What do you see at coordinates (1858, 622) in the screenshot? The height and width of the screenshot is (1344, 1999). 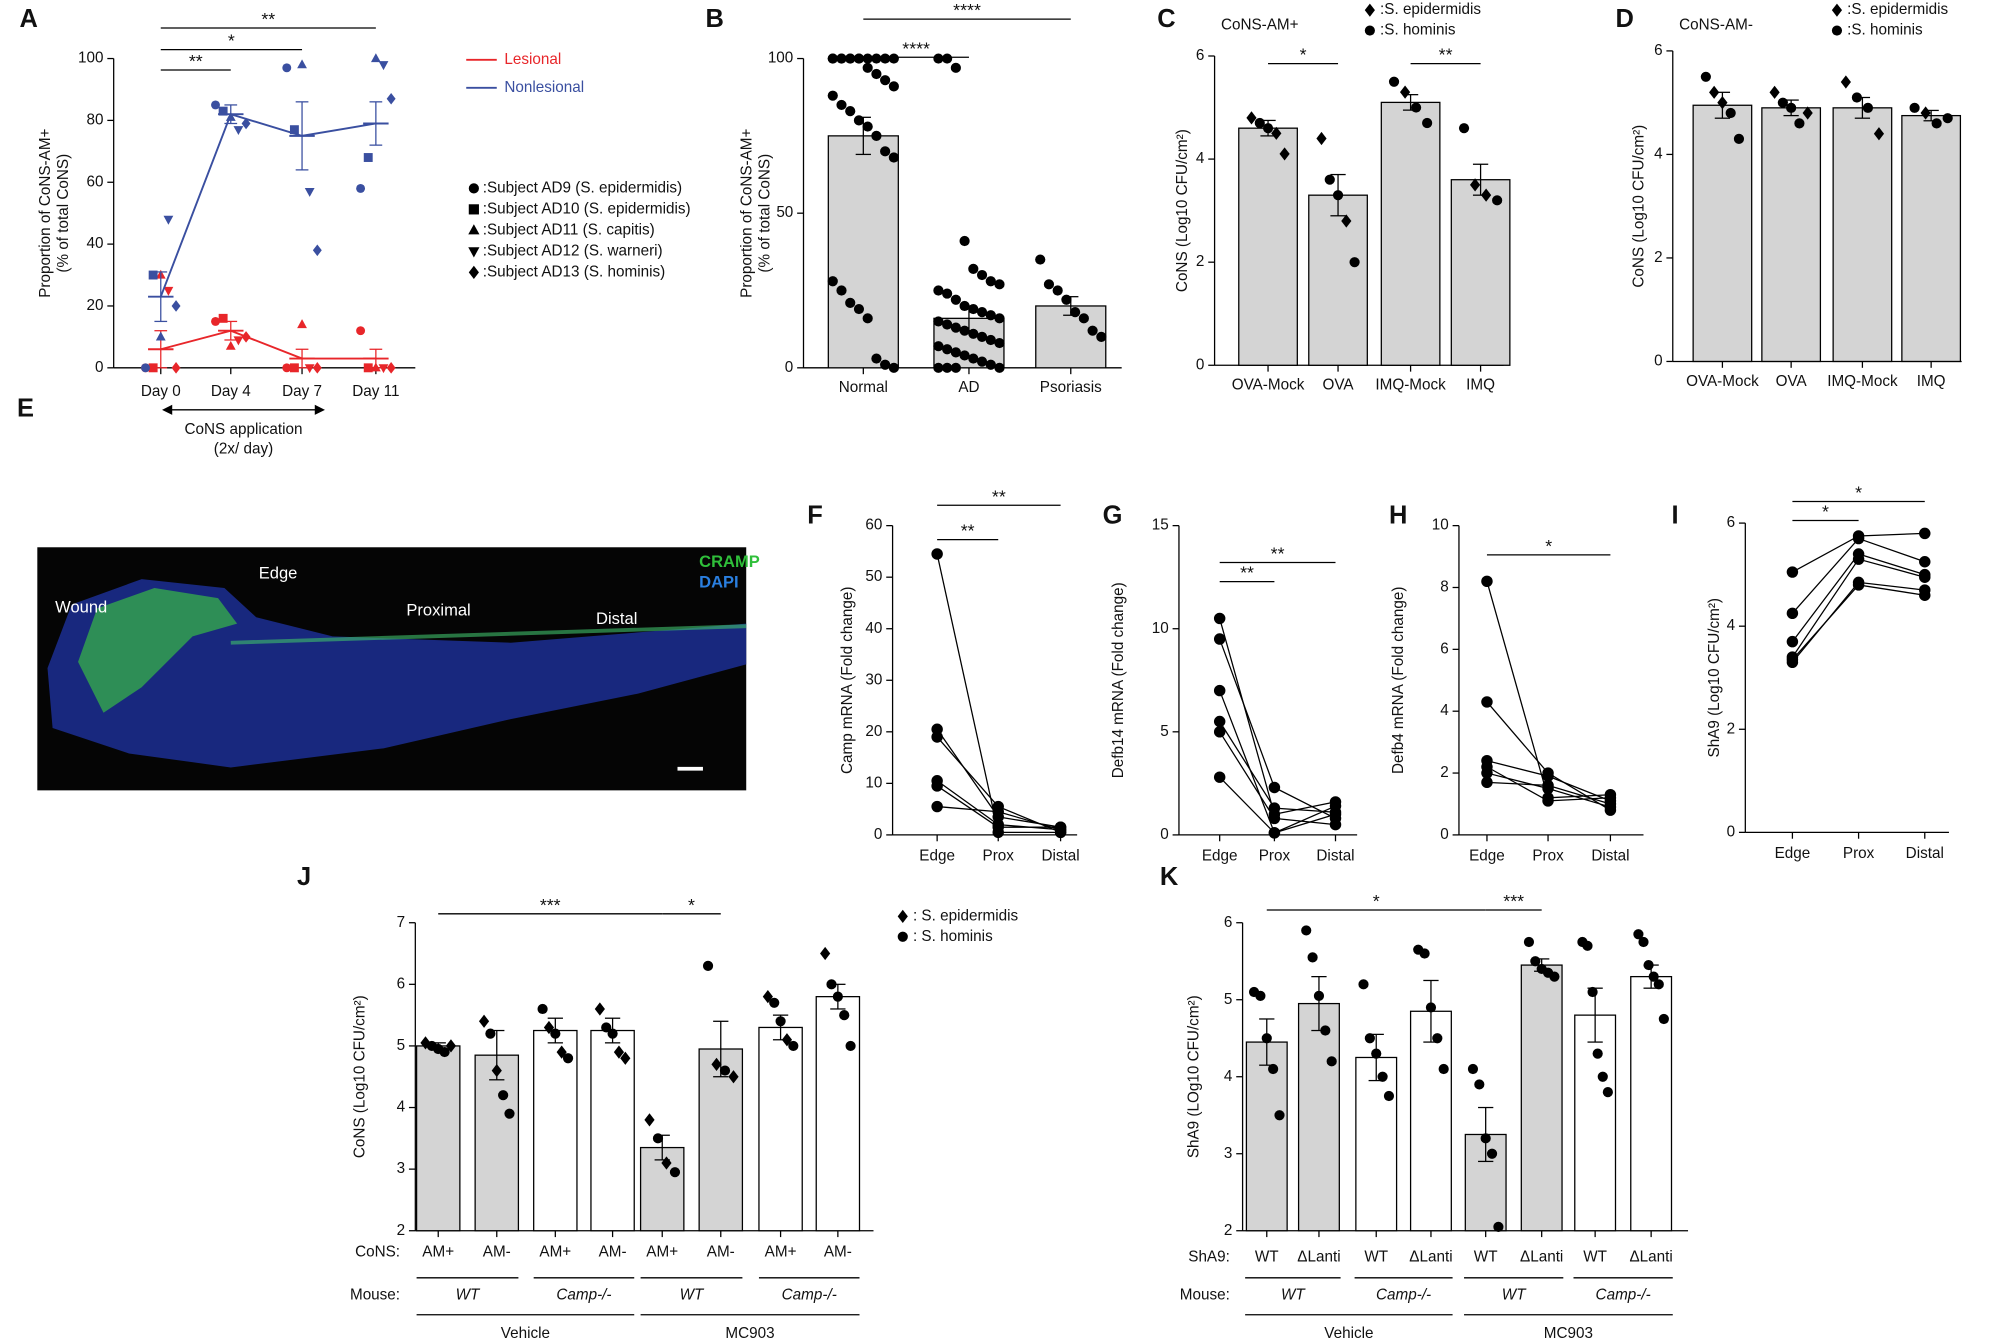 I see `subject-line` at bounding box center [1858, 622].